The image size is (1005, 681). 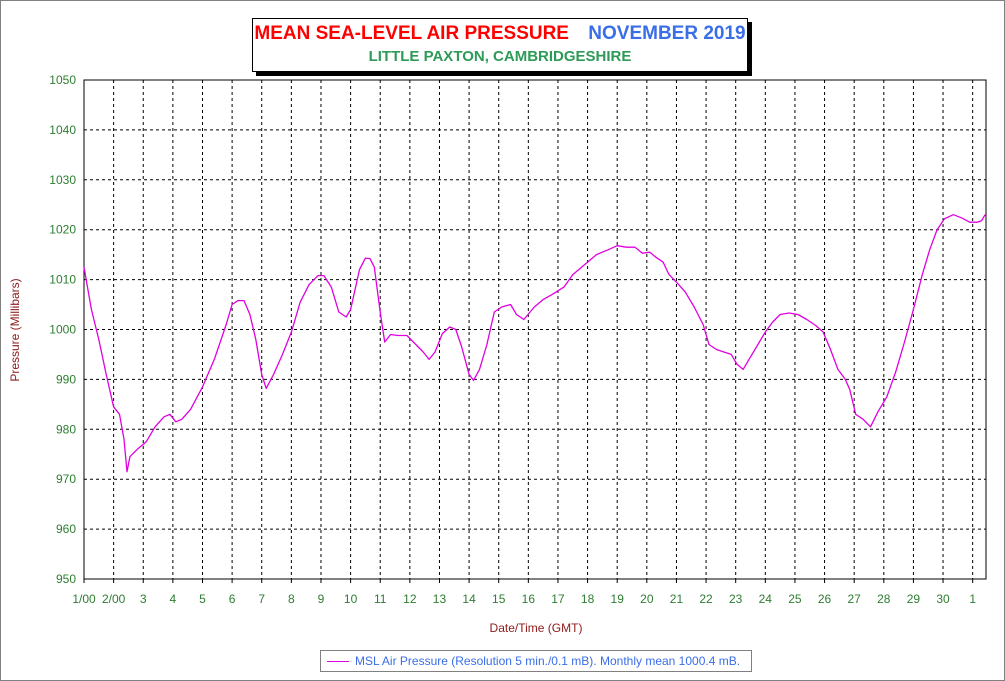 I want to click on x-tick-label: 16, so click(x=529, y=599).